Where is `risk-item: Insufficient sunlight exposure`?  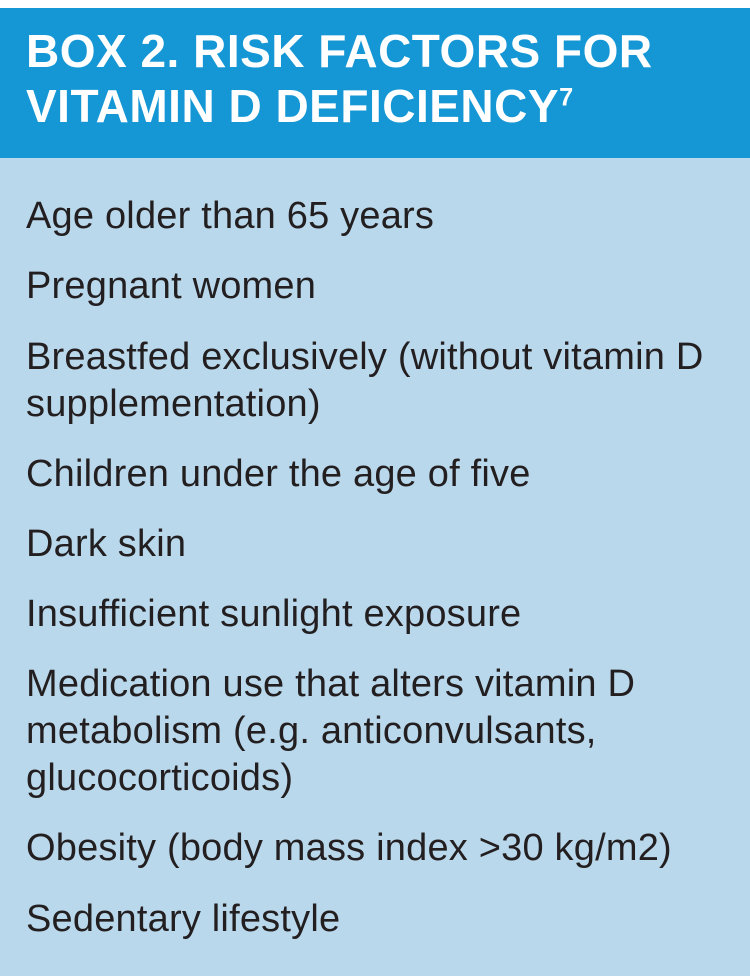 risk-item: Insufficient sunlight exposure is located at coordinates (274, 614).